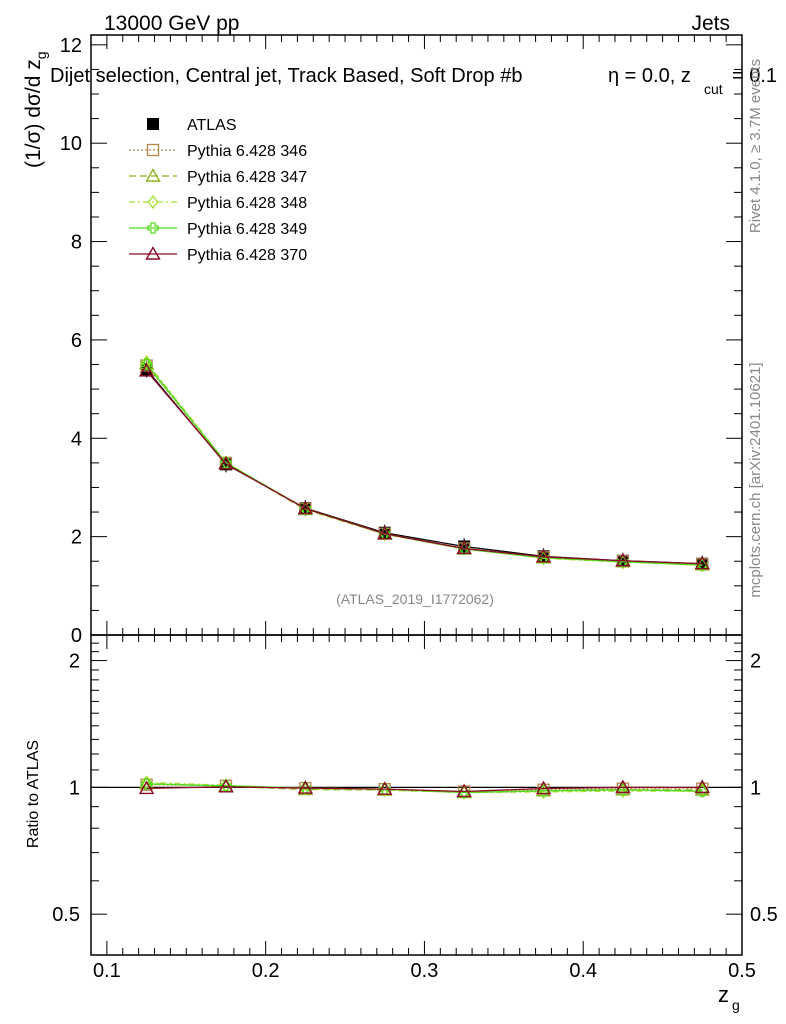 This screenshot has height=1024, width=786. Describe the element at coordinates (153, 175) in the screenshot. I see `legend-marker-p347` at that location.